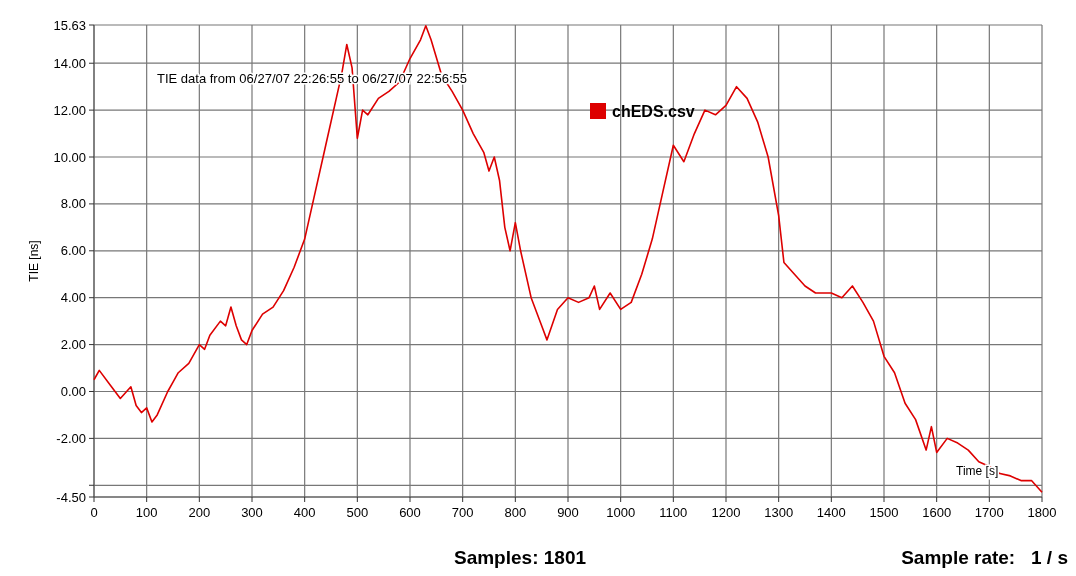  I want to click on y-tick-label: 6.00, so click(73, 251).